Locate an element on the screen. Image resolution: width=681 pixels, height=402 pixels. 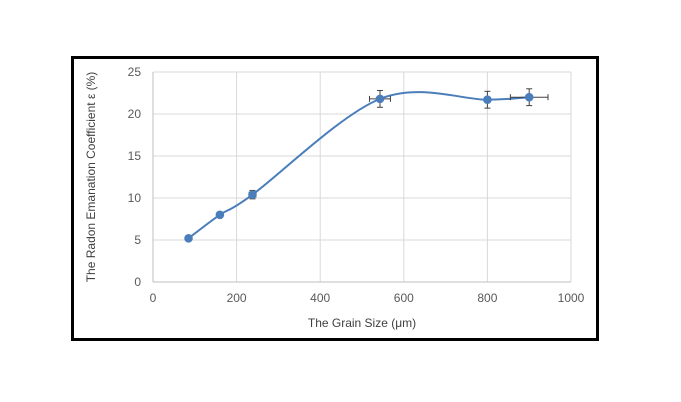
y-tick-label: 10 is located at coordinates (135, 198).